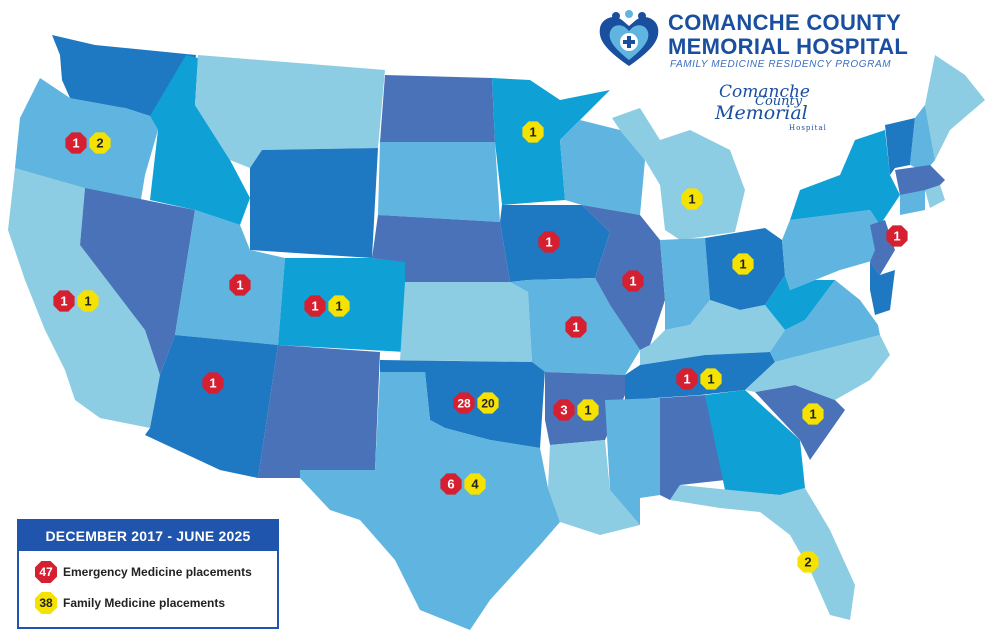  What do you see at coordinates (800, 422) in the screenshot?
I see `state-south-carolina` at bounding box center [800, 422].